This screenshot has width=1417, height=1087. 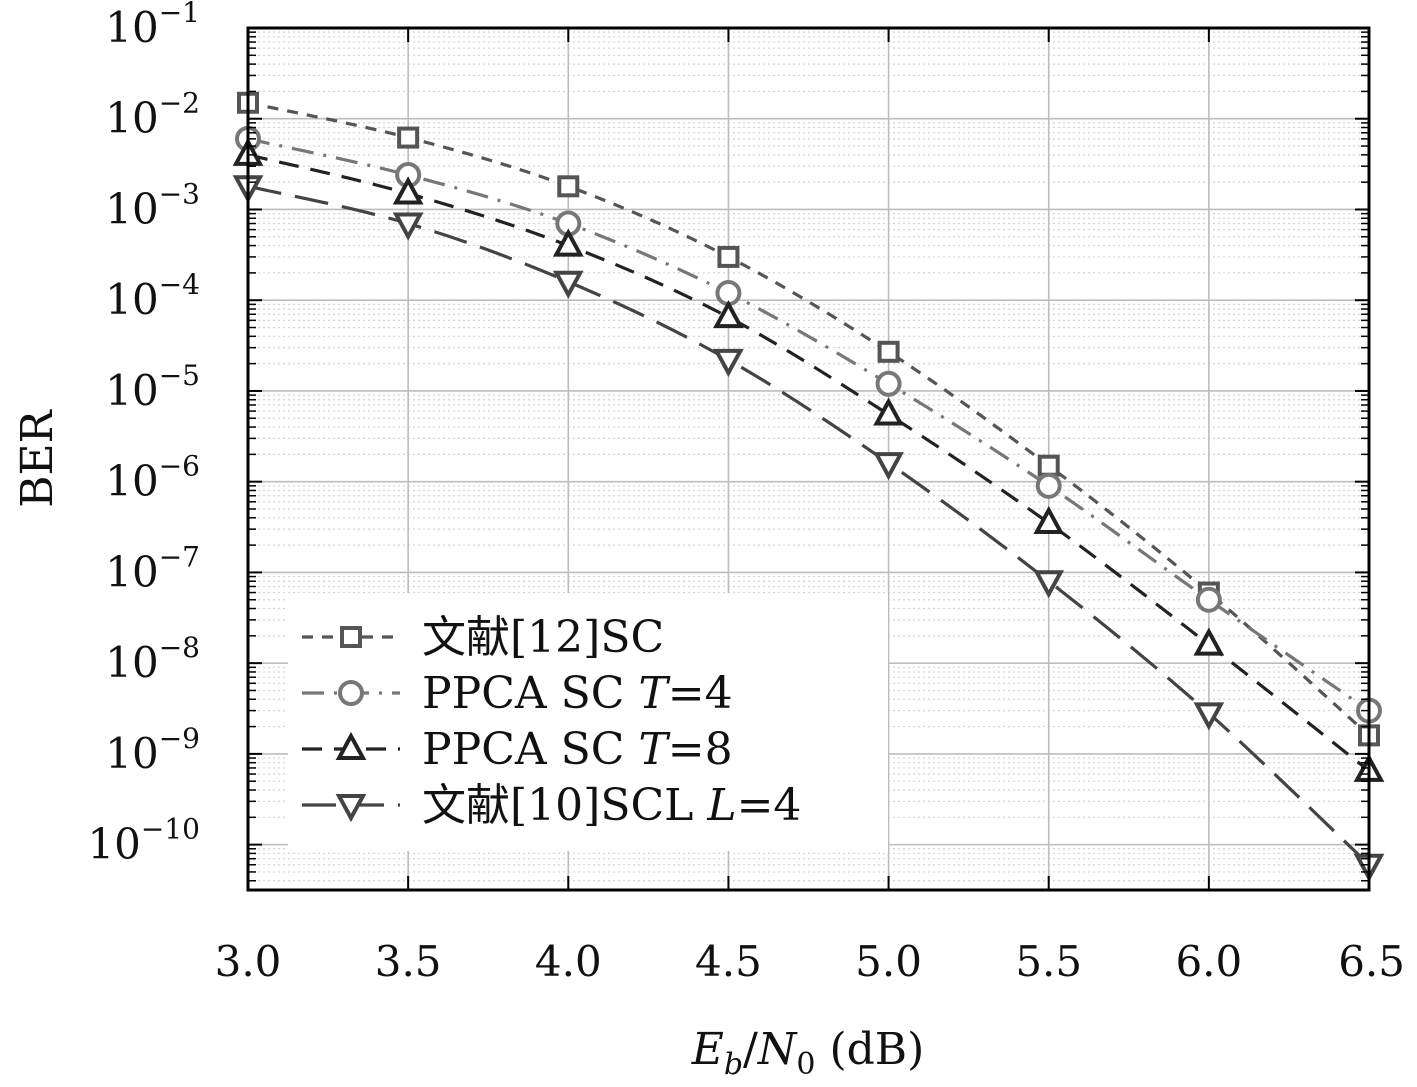 What do you see at coordinates (808, 1053) in the screenshot?
I see `x-axis-title: Eb/N0 (dB)` at bounding box center [808, 1053].